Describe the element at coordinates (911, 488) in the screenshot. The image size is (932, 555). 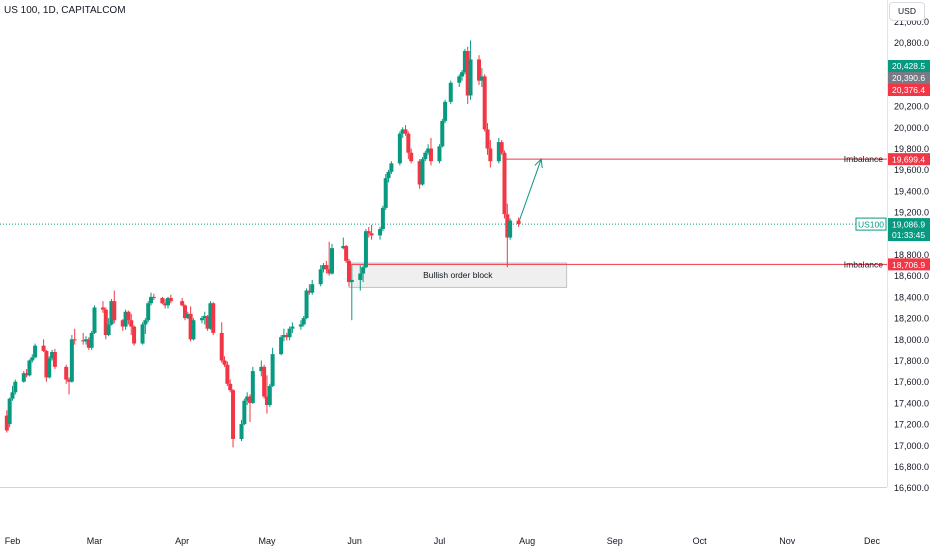
I see `y-tick-label: 16,600.0` at that location.